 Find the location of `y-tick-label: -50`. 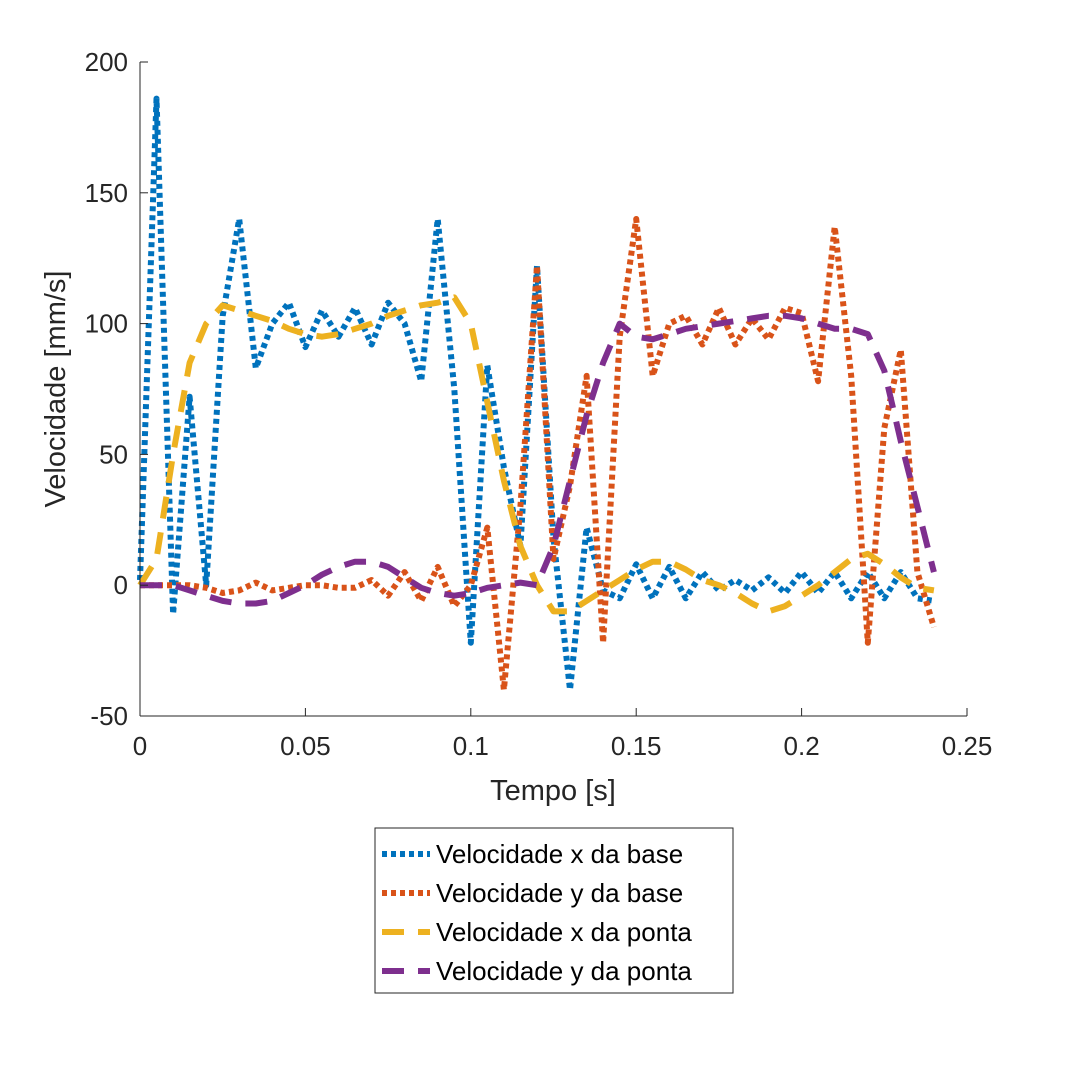

y-tick-label: -50 is located at coordinates (109, 716).